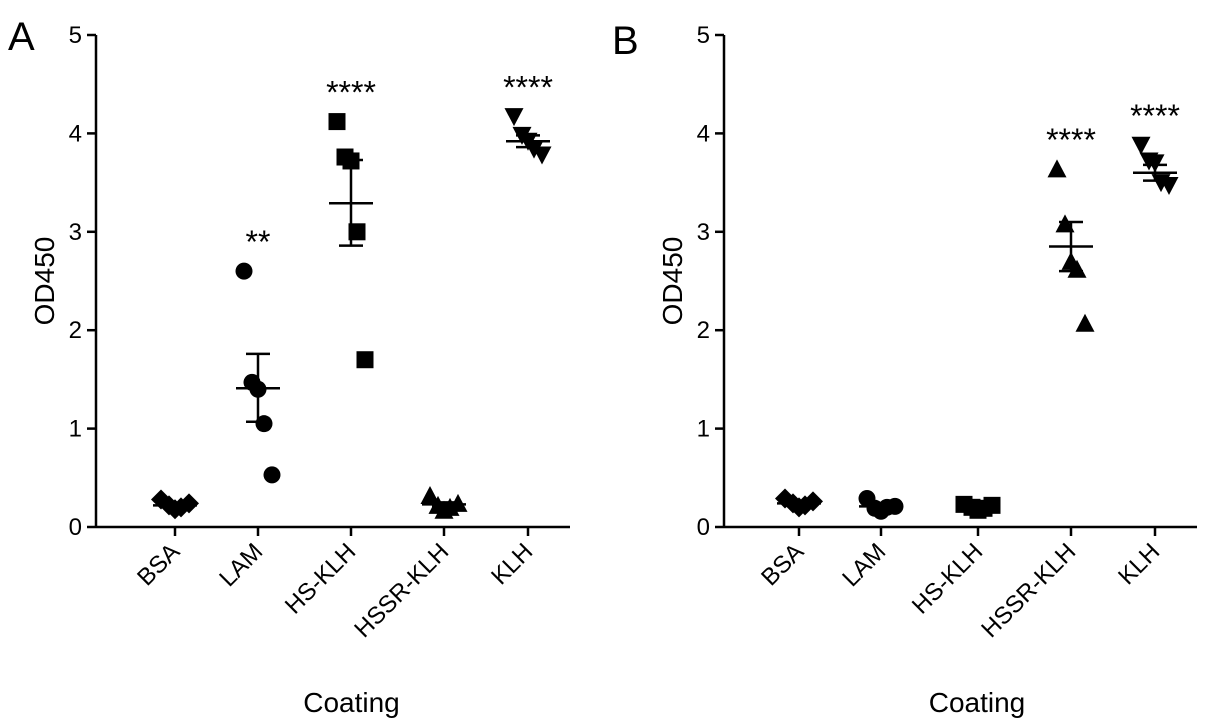  I want to click on group-lam: **, so click(258, 354).